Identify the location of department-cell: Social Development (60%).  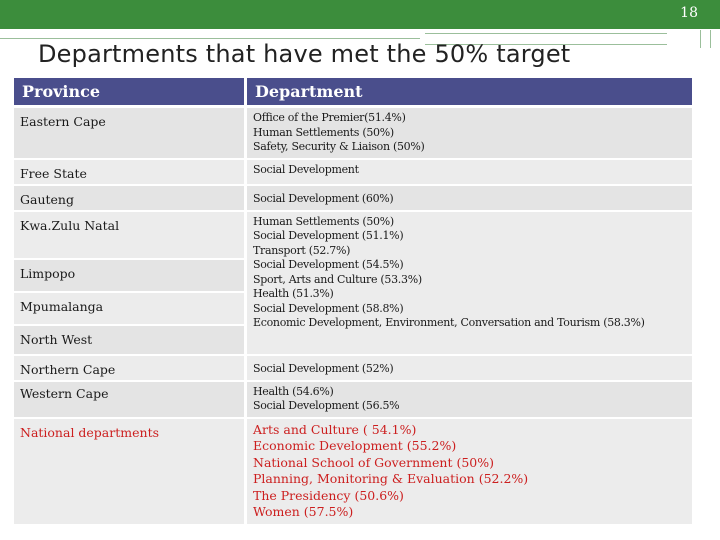
(471, 198).